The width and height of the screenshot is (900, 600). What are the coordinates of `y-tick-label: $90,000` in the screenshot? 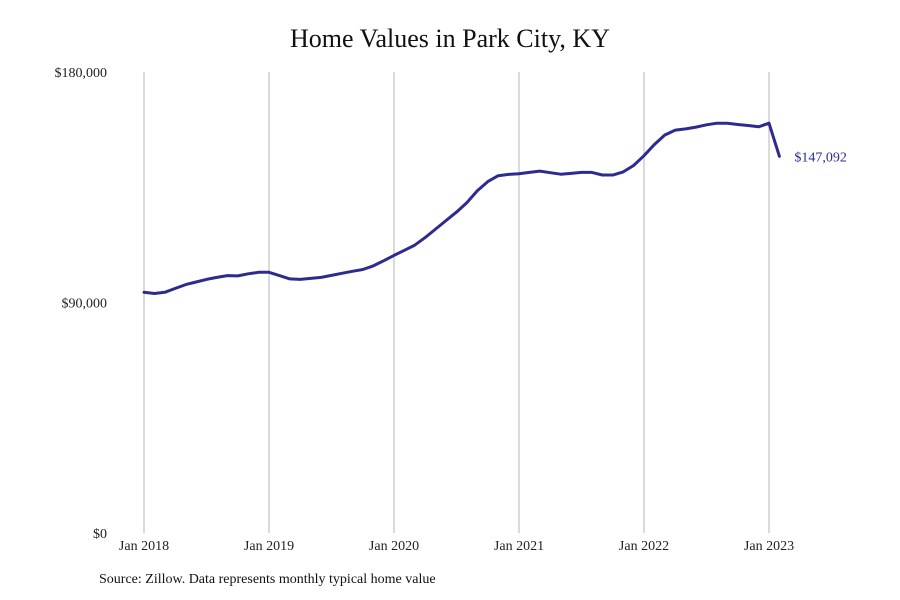 It's located at (85, 304).